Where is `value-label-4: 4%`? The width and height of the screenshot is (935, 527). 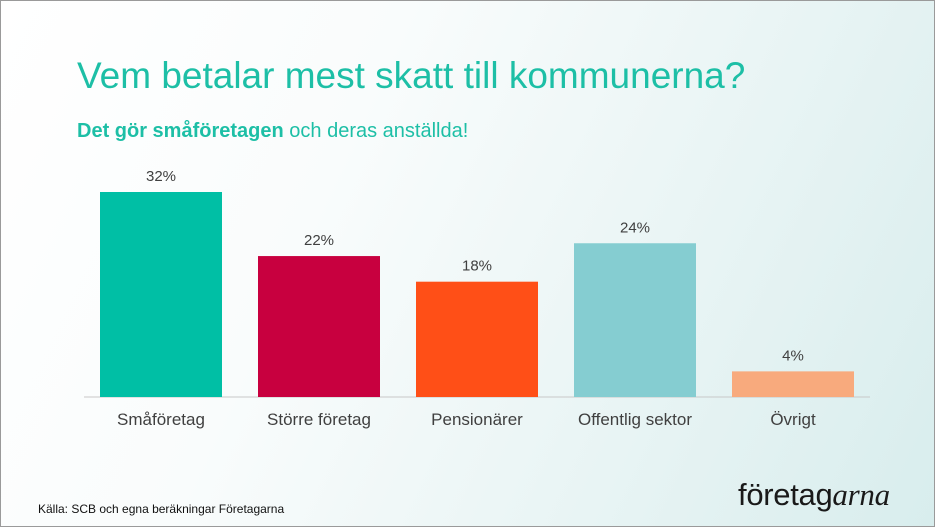
value-label-4: 4% is located at coordinates (793, 355).